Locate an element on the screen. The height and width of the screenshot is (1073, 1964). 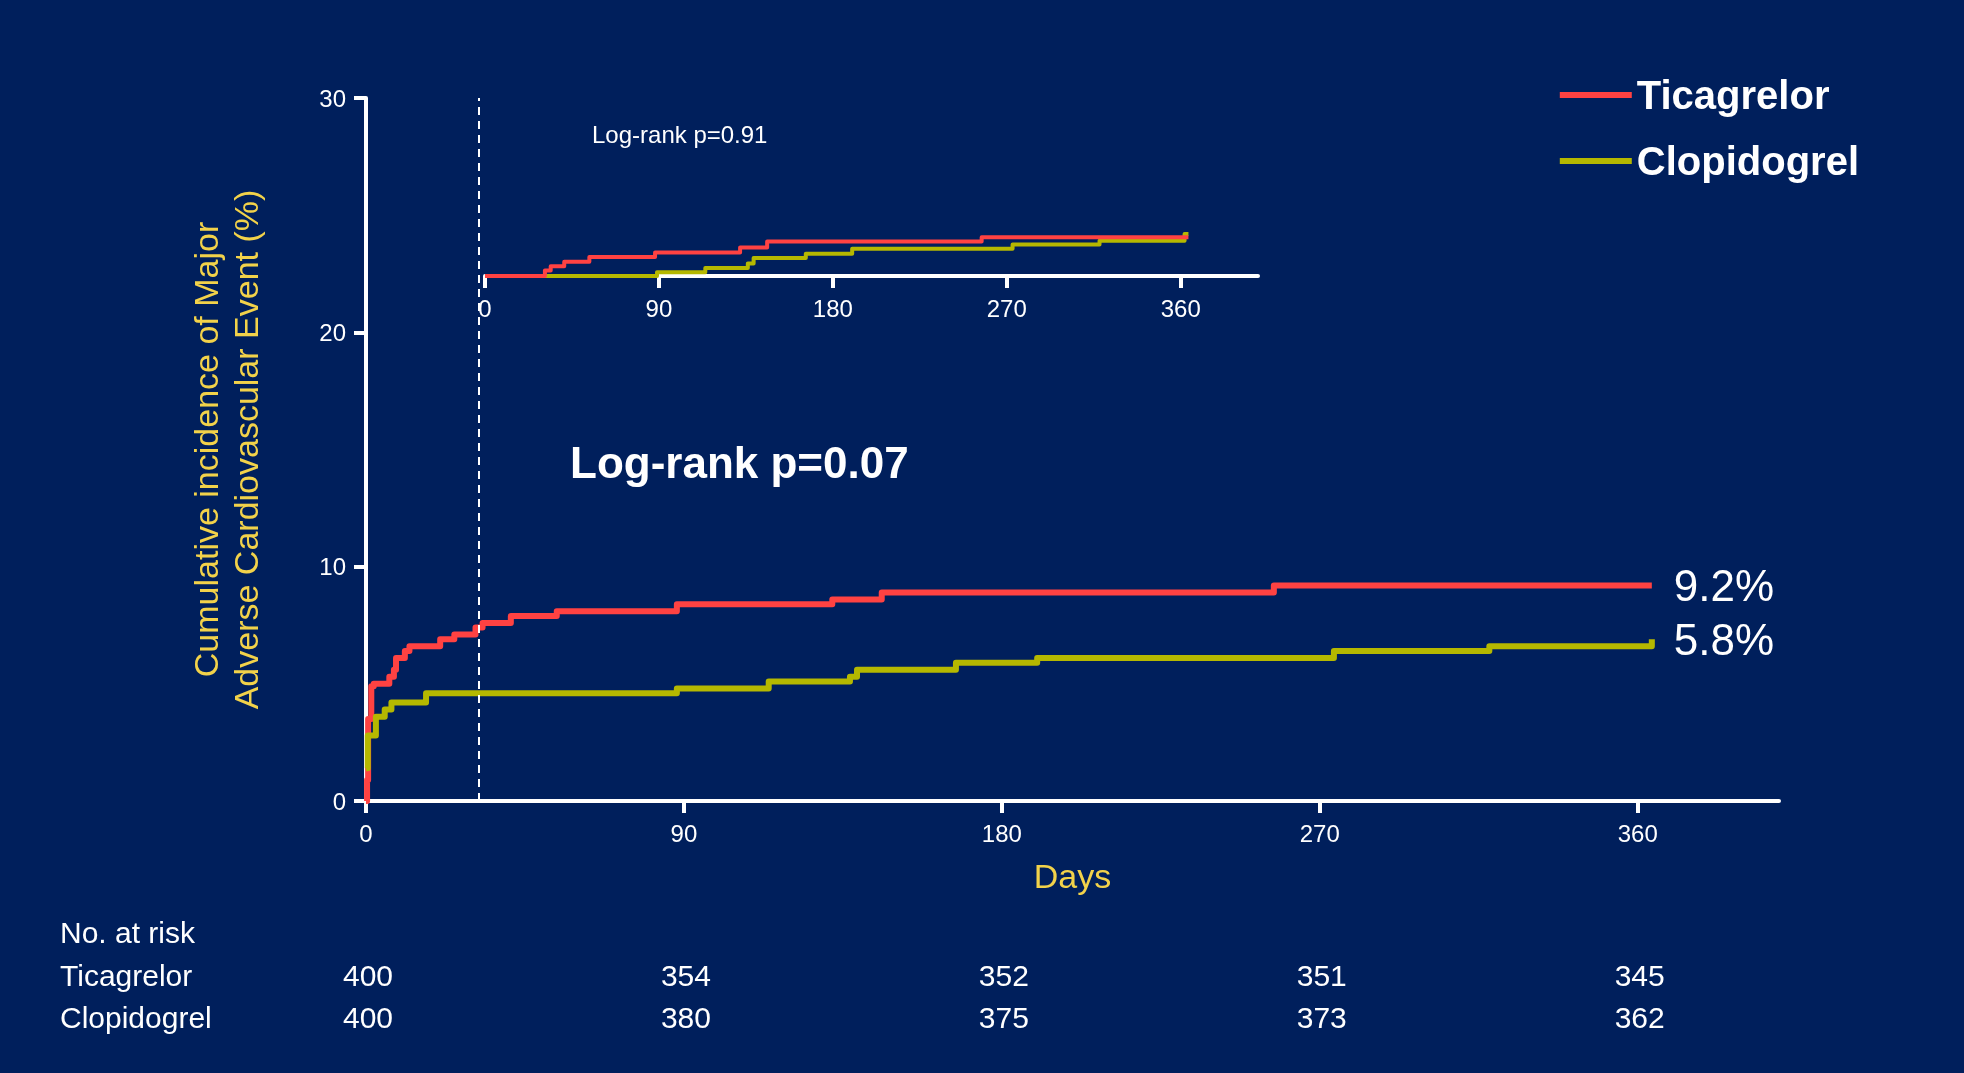
legend-label: Clopidogrel is located at coordinates (1748, 161).